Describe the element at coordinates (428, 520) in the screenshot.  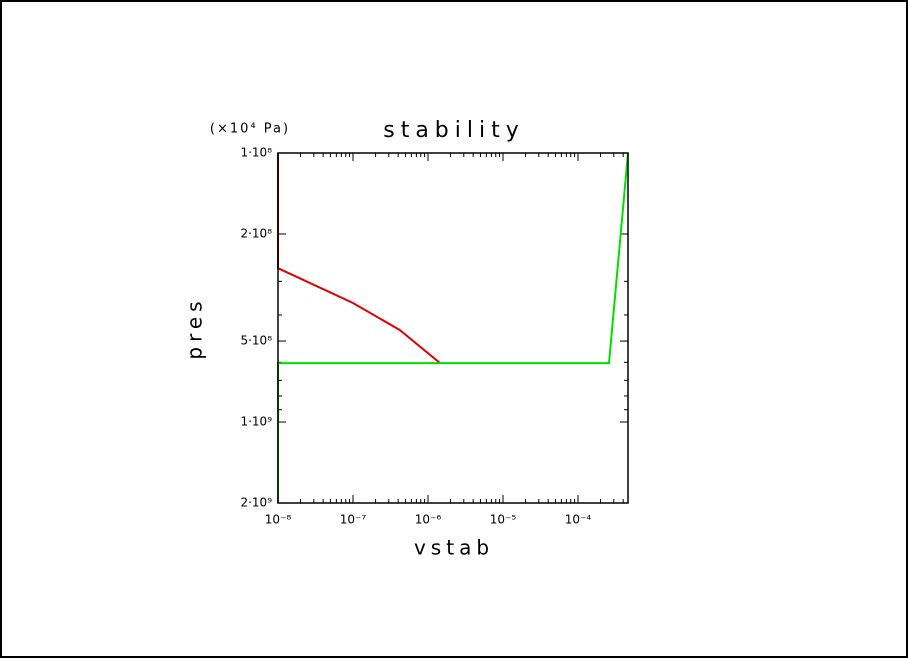
I see `x-tick-label: 10⁻⁶` at that location.